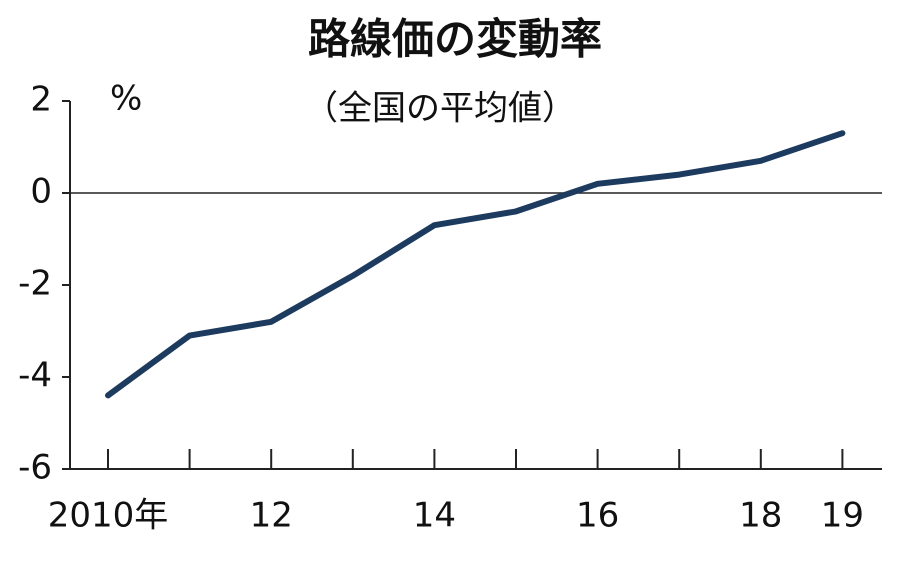 This screenshot has width=900, height=561. What do you see at coordinates (35, 468) in the screenshot?
I see `y-tick-label: -6` at bounding box center [35, 468].